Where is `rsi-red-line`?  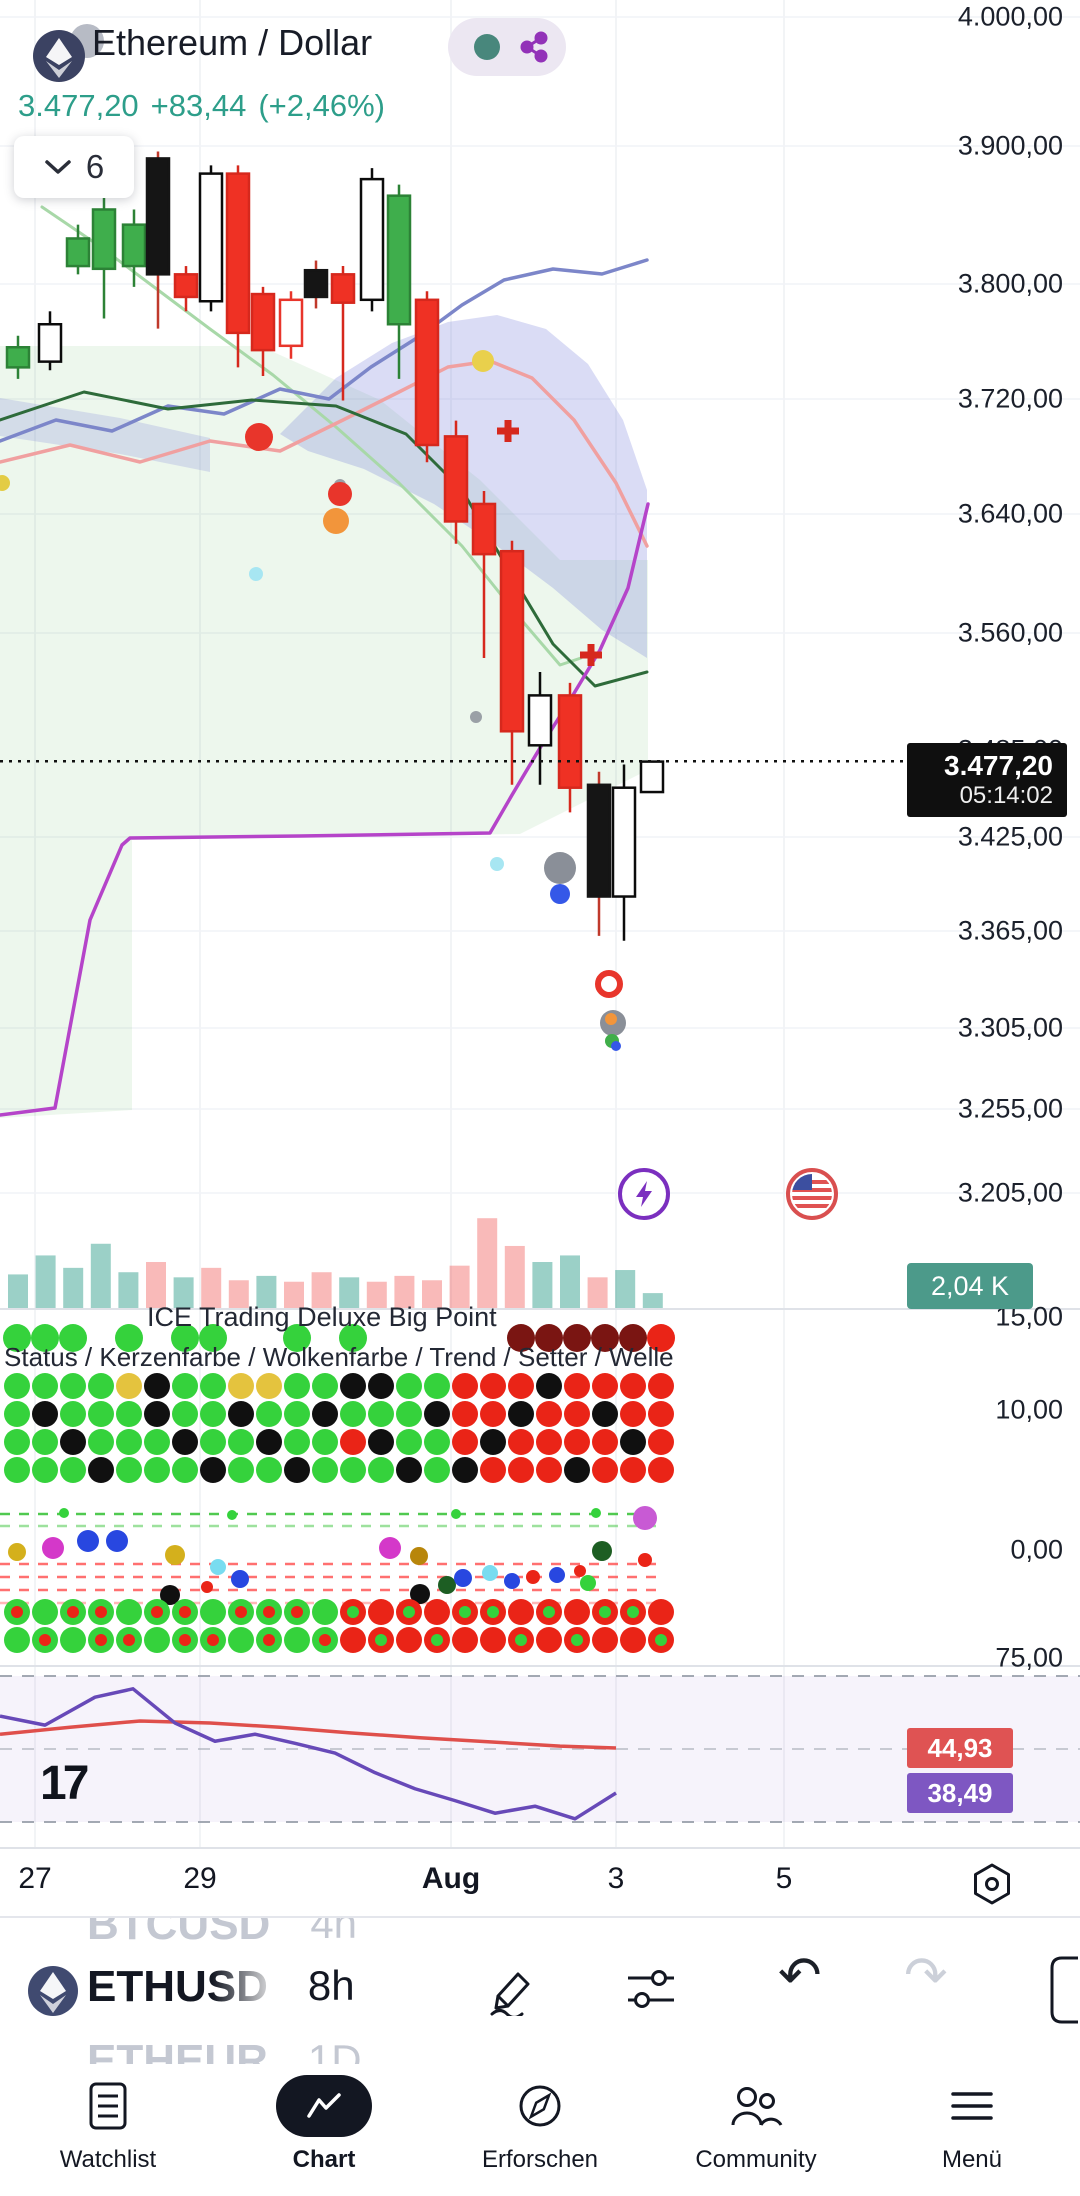 rsi-red-line is located at coordinates (308, 1734).